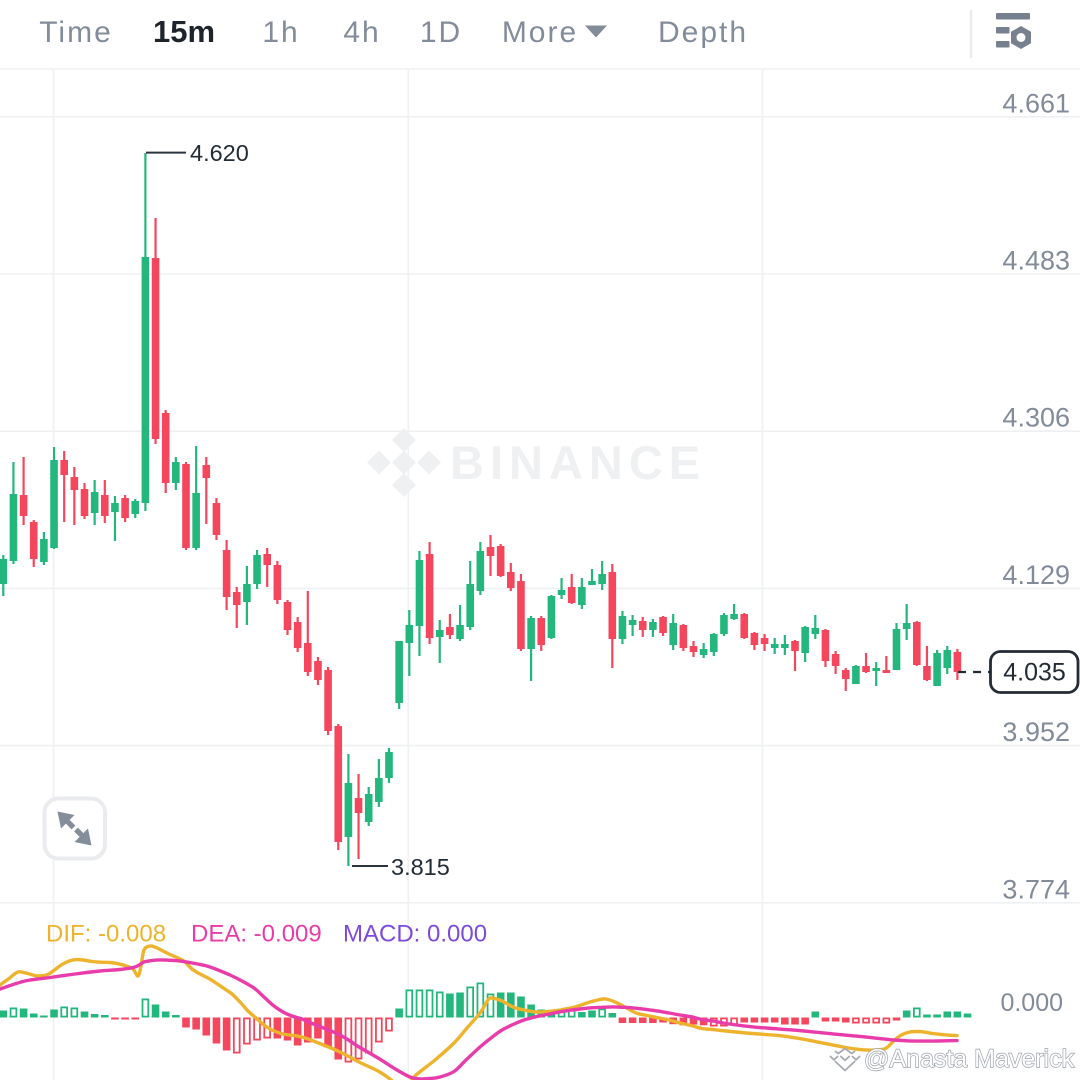  I want to click on svg-text: Depth, so click(703, 32).